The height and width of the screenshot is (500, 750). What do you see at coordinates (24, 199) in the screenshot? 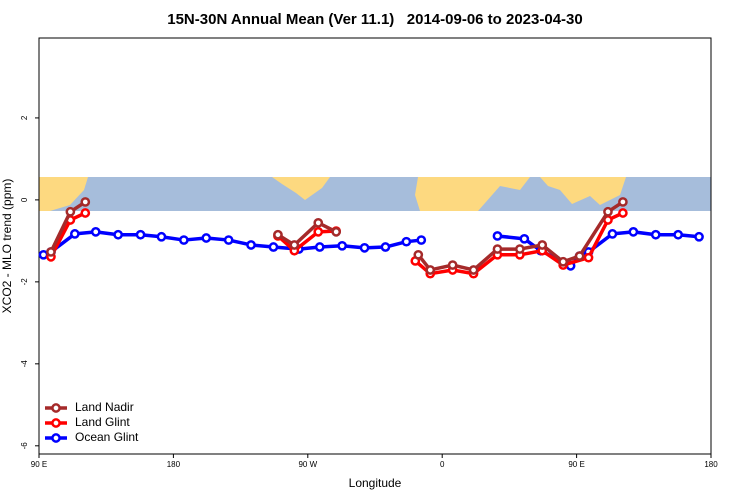
I see `y-tick-label: 0` at bounding box center [24, 199].